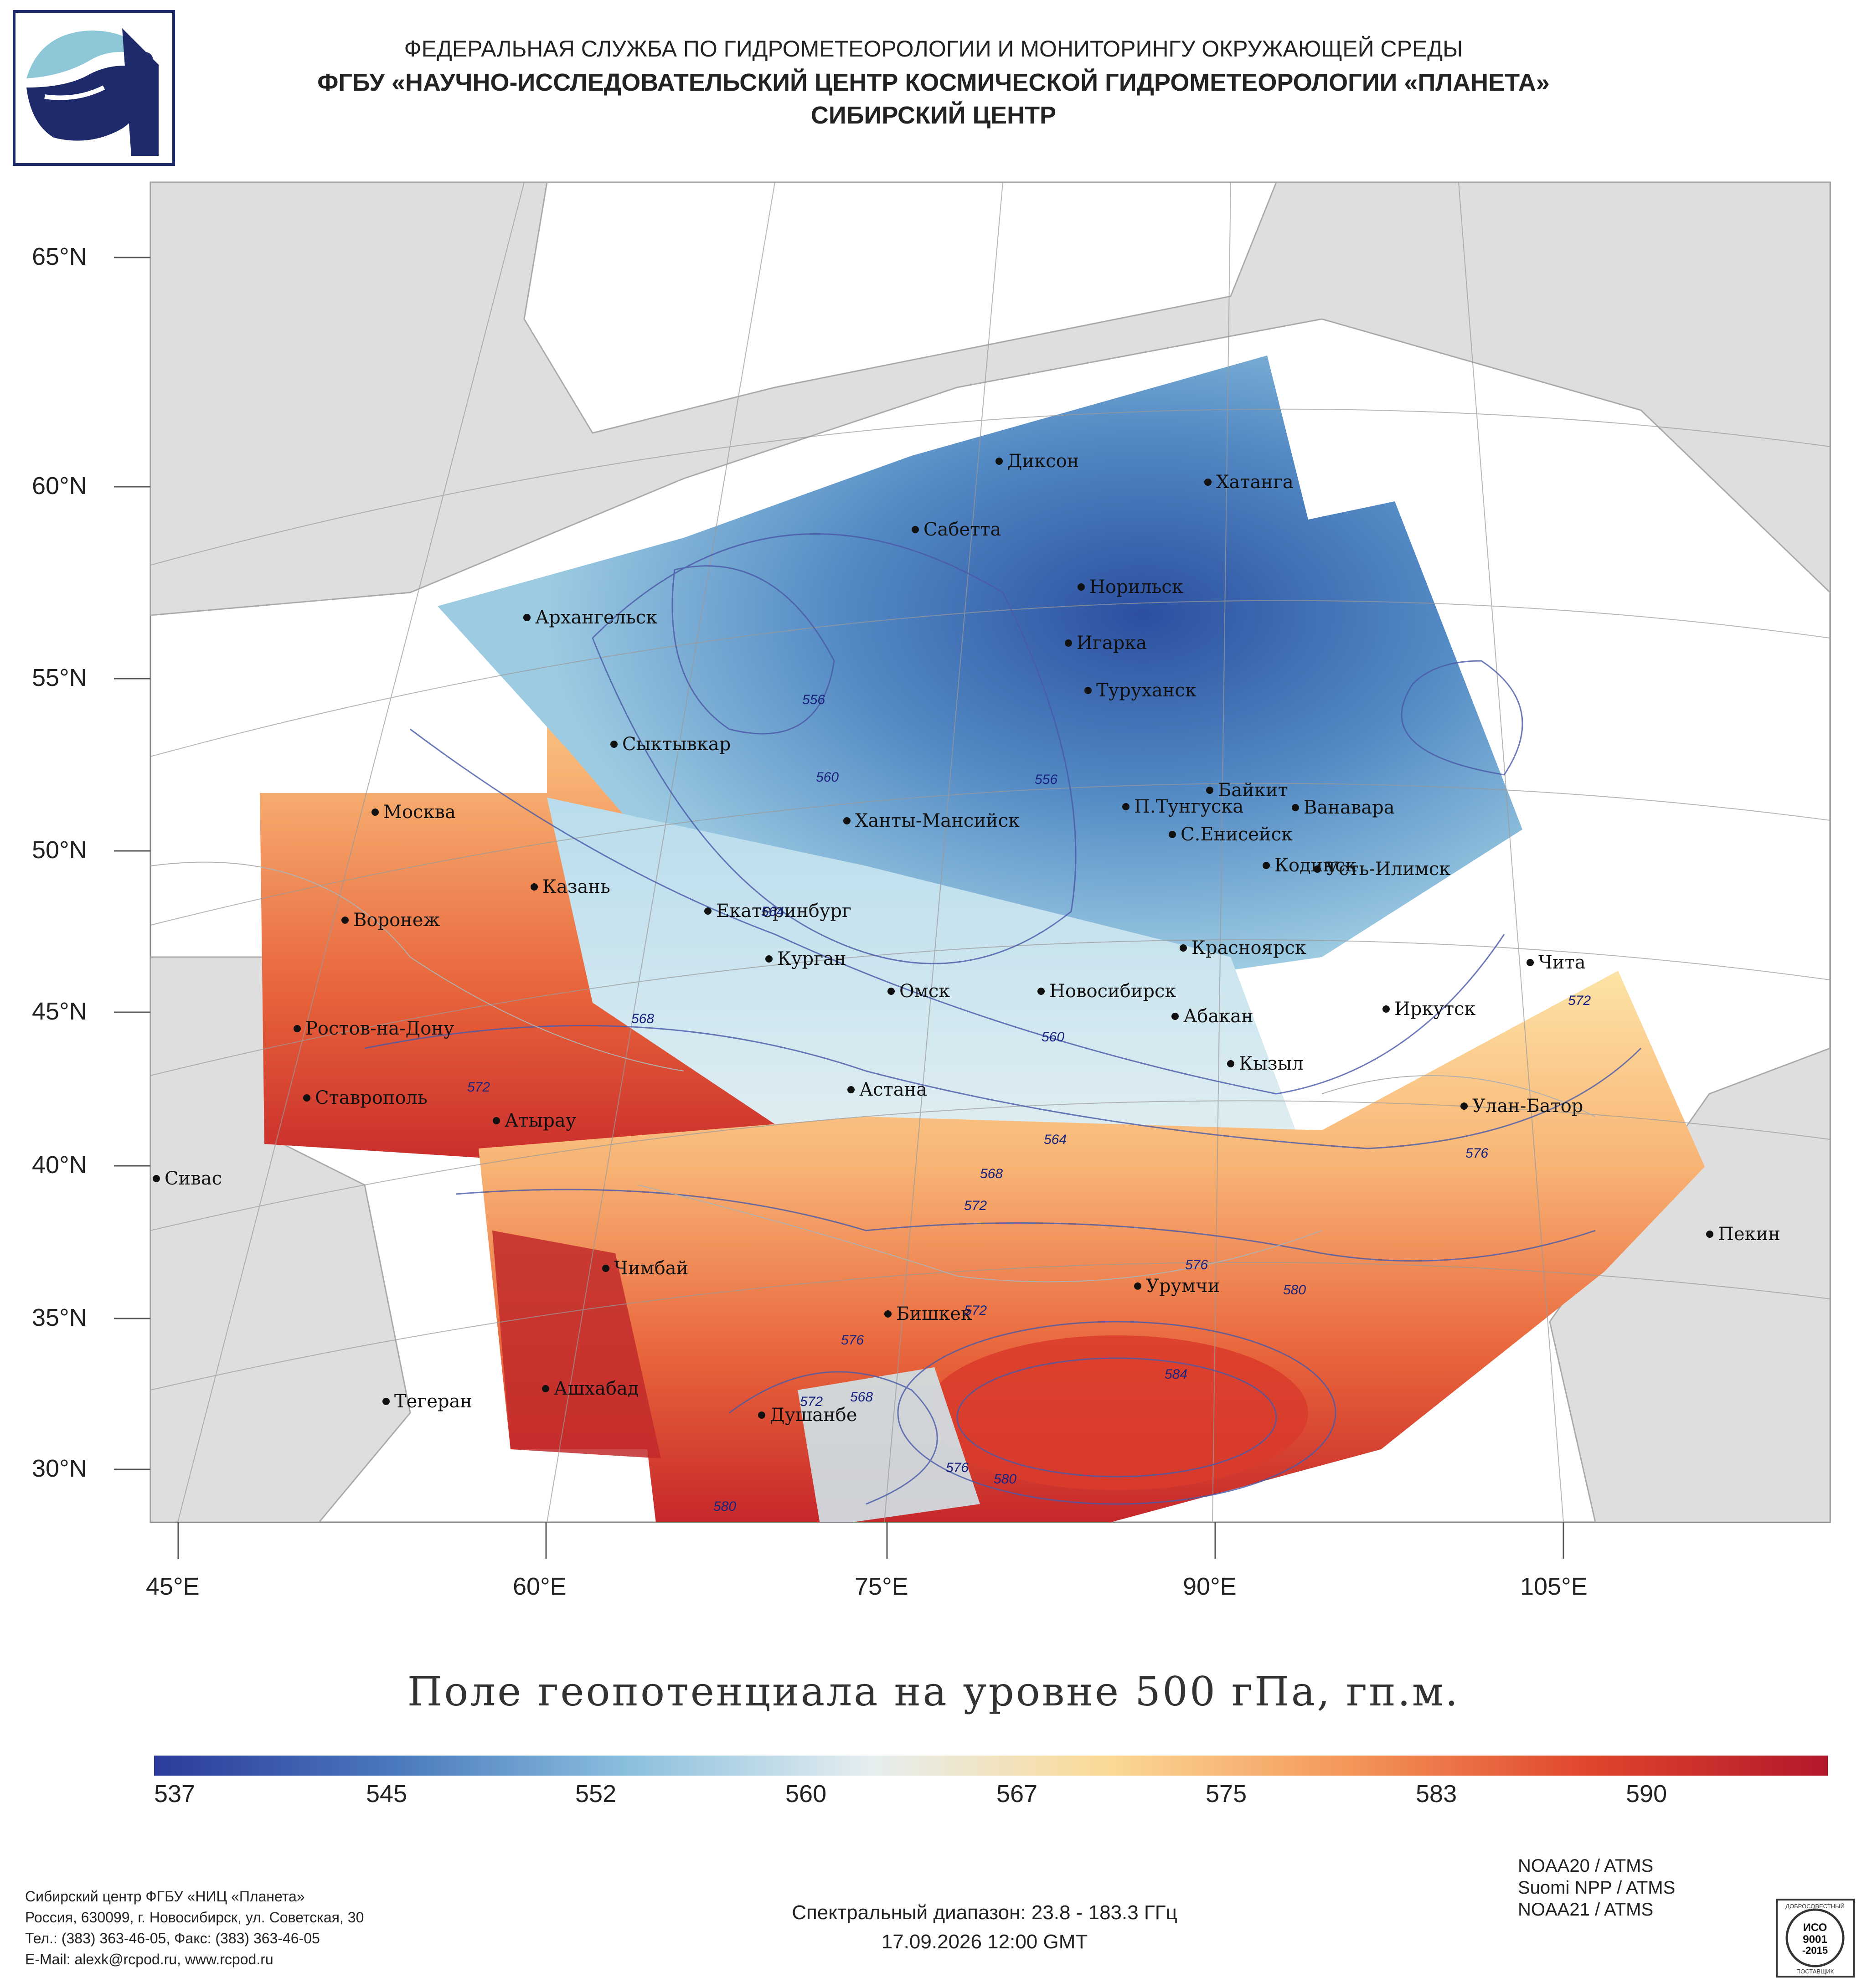 This screenshot has height=1988, width=1867. Describe the element at coordinates (433, 1402) in the screenshot. I see `city-label: Тегеран` at that location.